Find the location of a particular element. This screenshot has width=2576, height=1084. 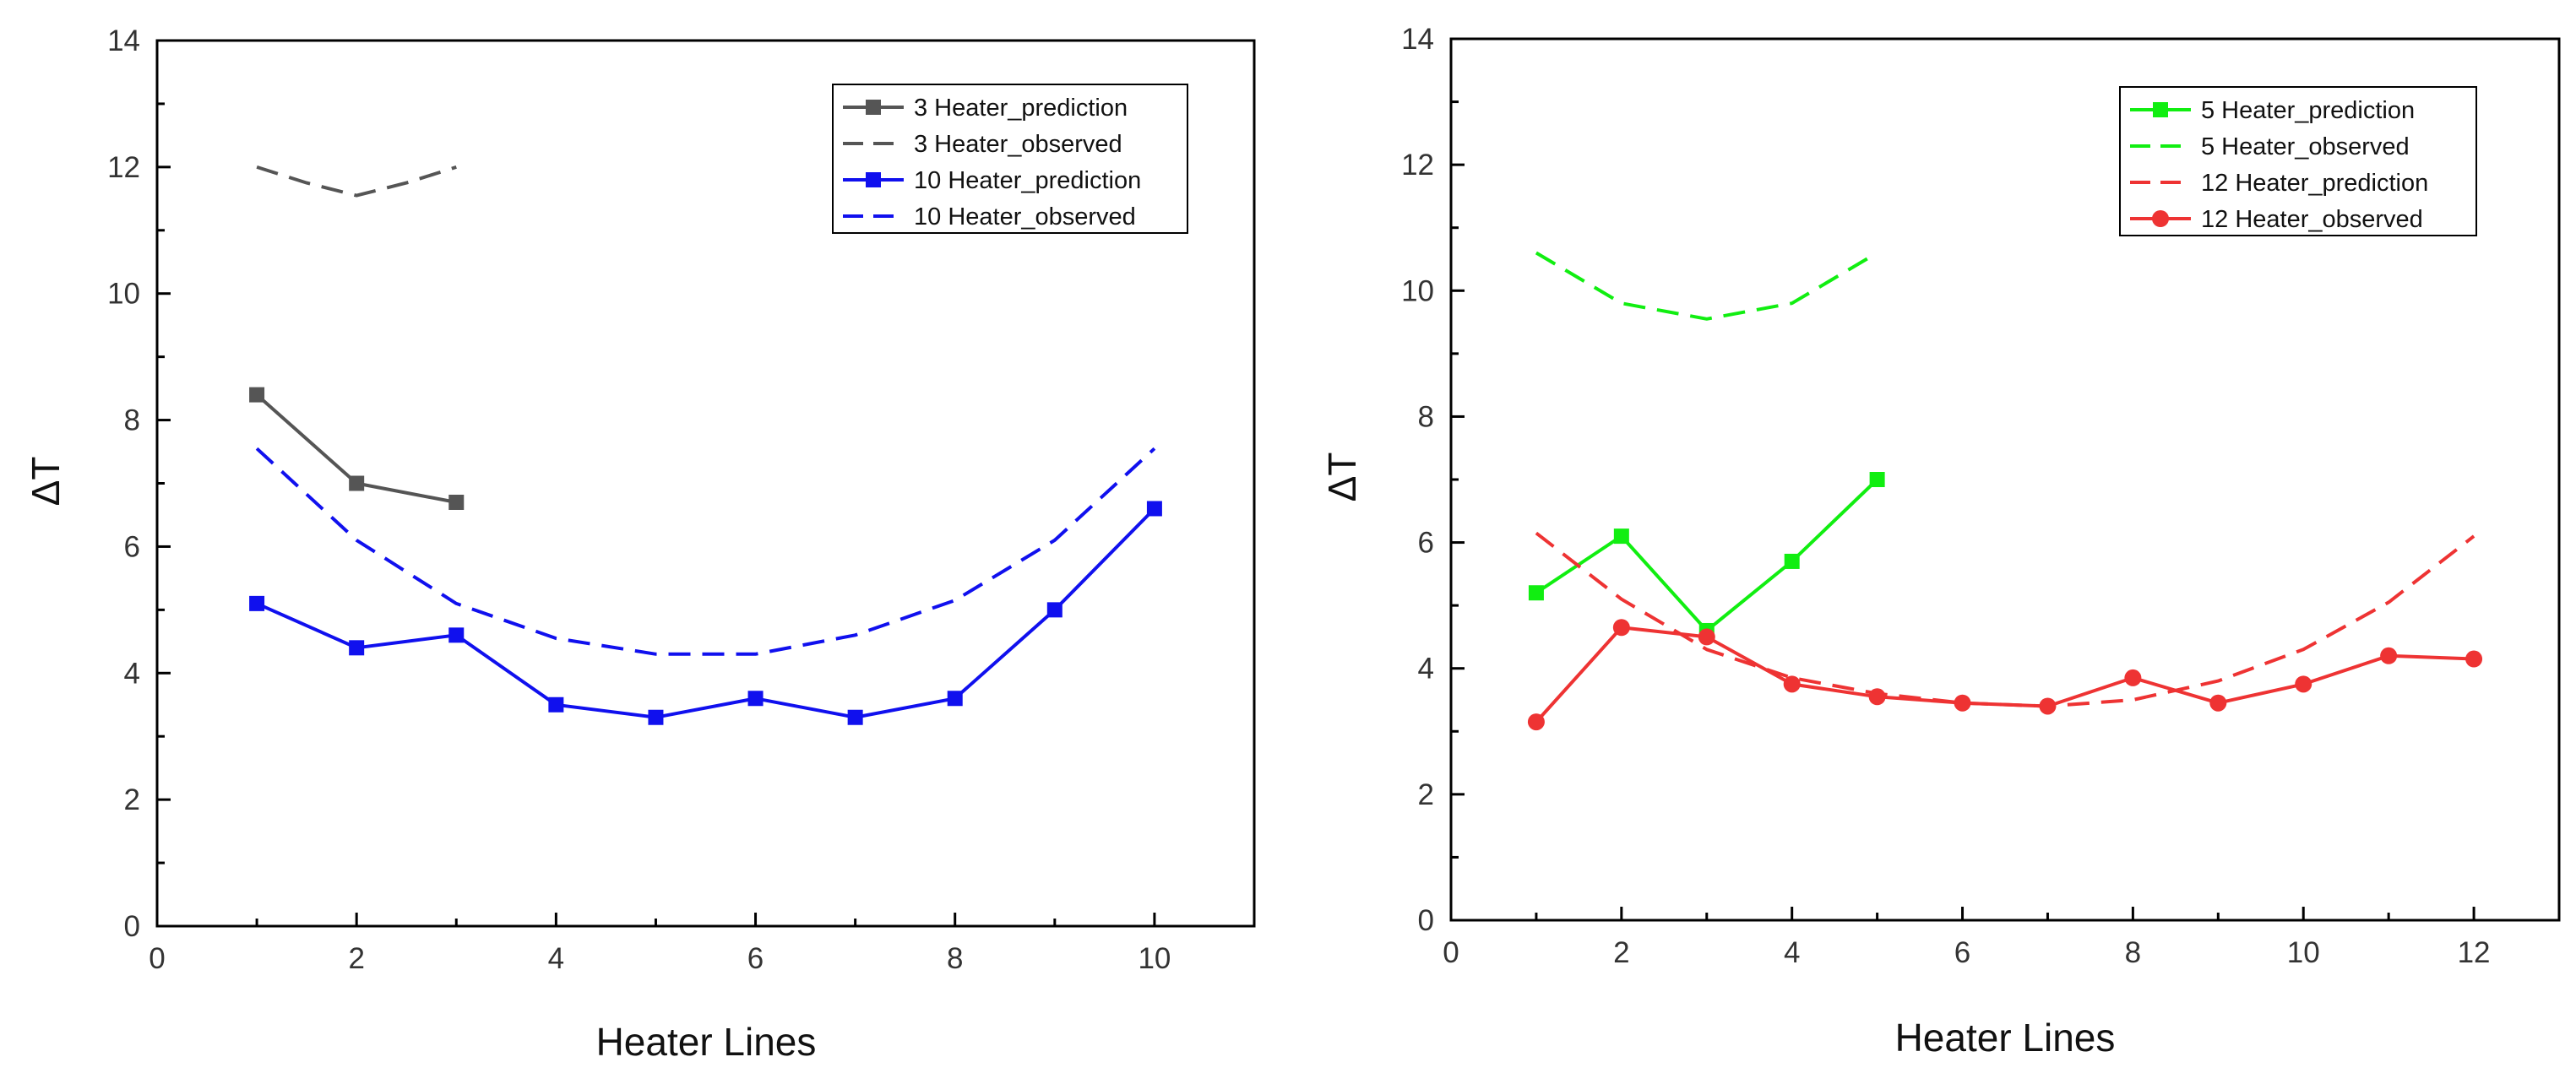

legend-label: 5 Heater_observed is located at coordinates (2305, 146).